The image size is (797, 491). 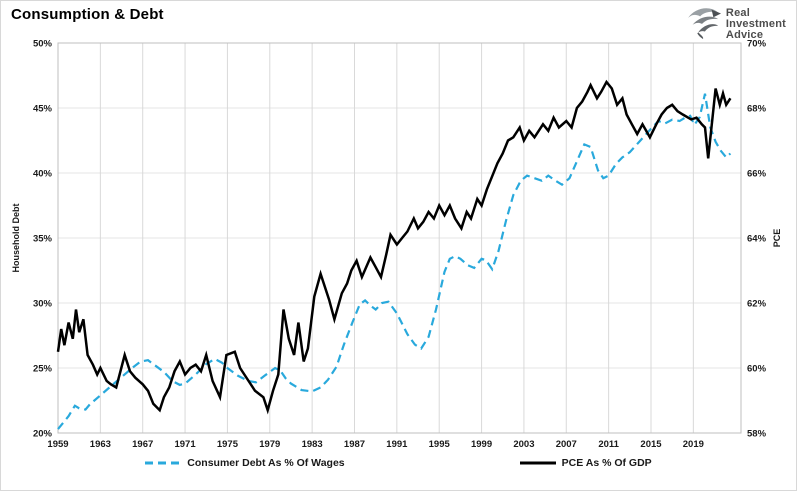 I want to click on left-axis-tick-label: 40%, so click(x=43, y=174).